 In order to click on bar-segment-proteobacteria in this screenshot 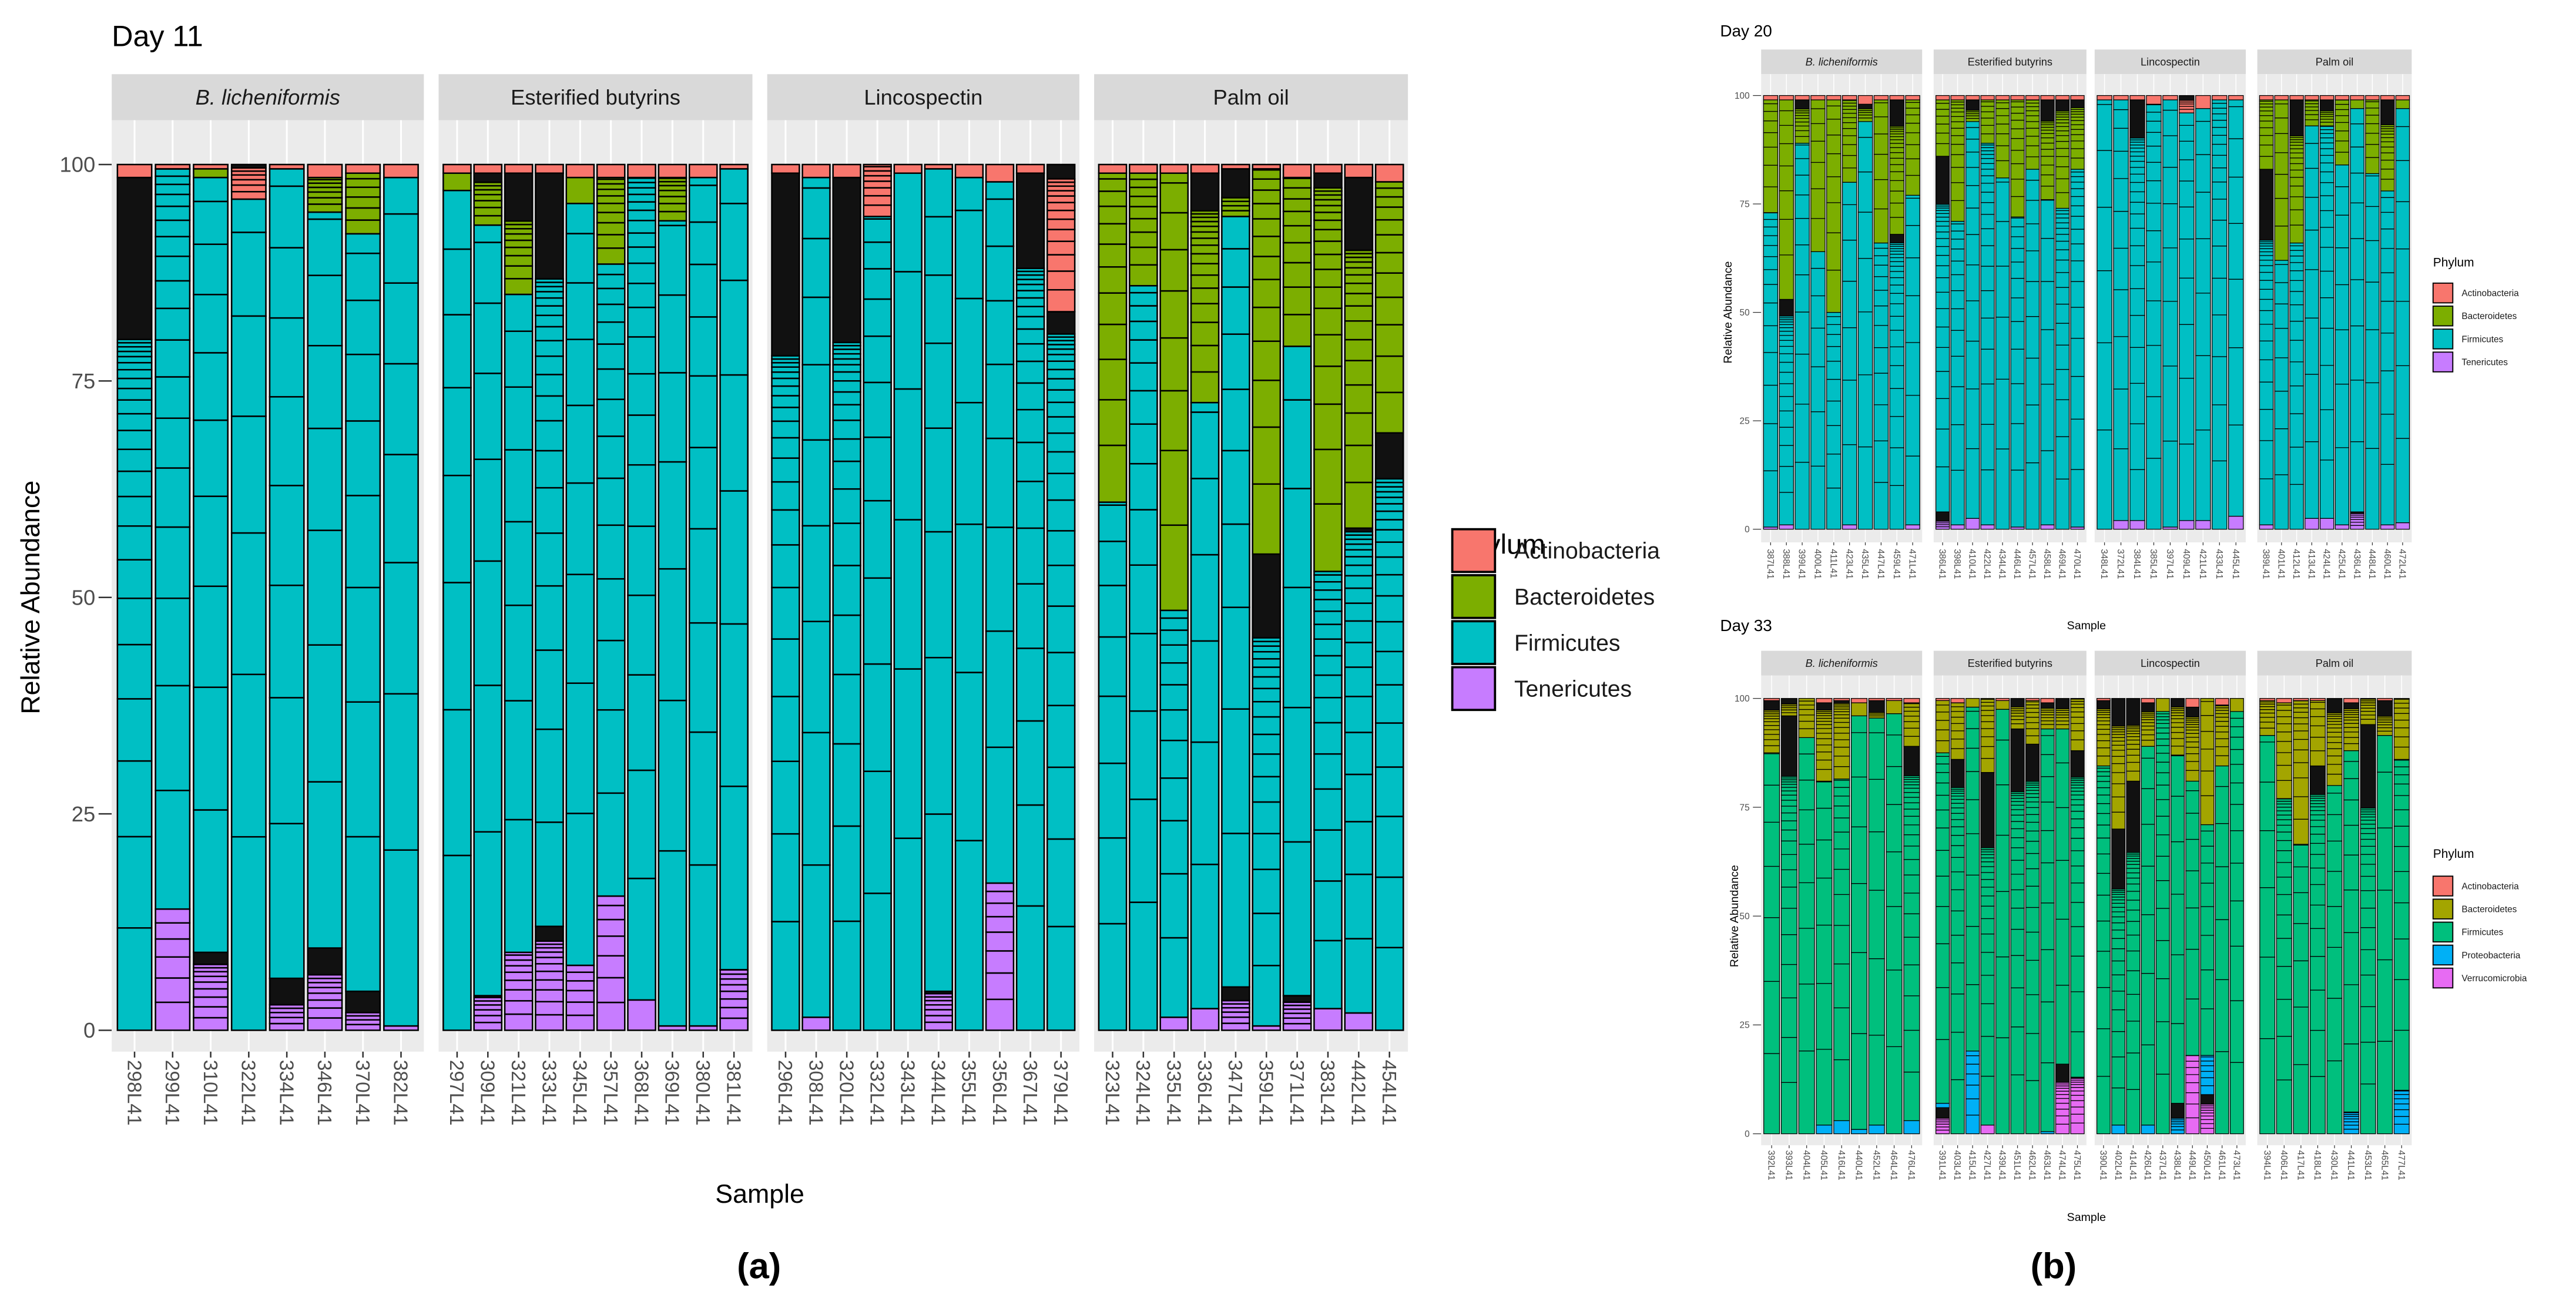, I will do `click(2208, 1074)`.